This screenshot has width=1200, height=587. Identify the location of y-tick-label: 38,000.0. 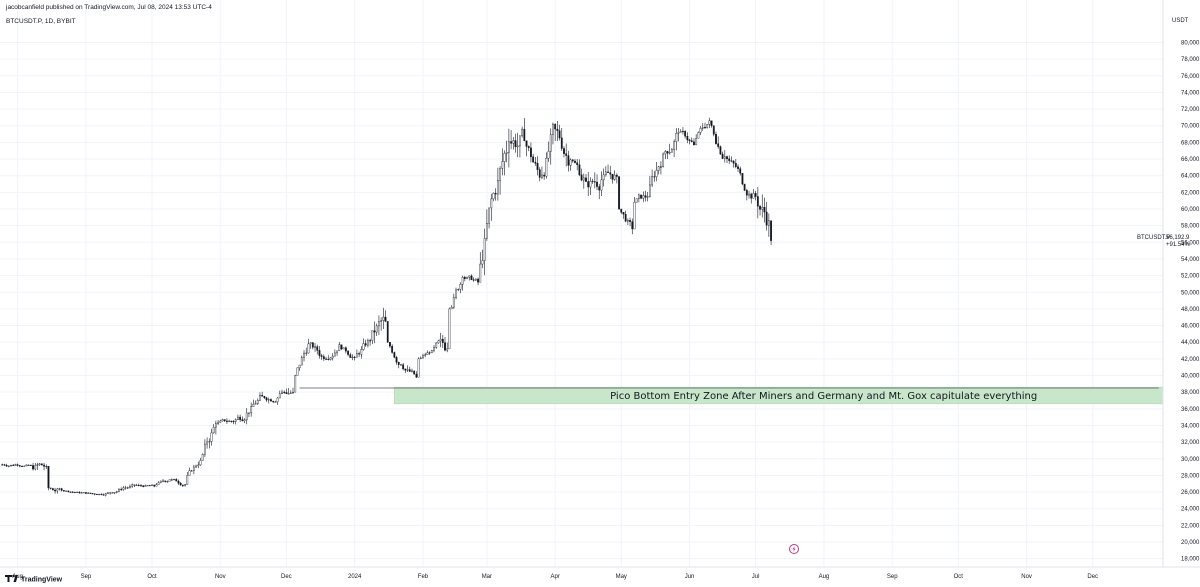
(1190, 393).